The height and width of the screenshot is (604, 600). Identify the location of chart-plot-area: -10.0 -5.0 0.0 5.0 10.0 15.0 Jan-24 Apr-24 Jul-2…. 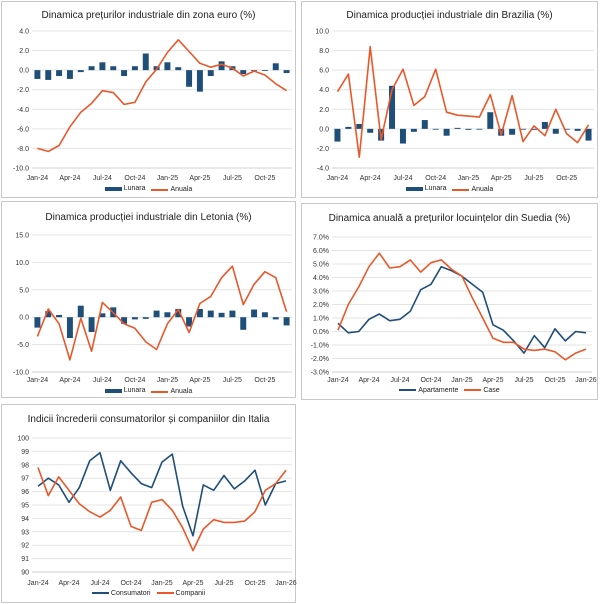
(152, 308).